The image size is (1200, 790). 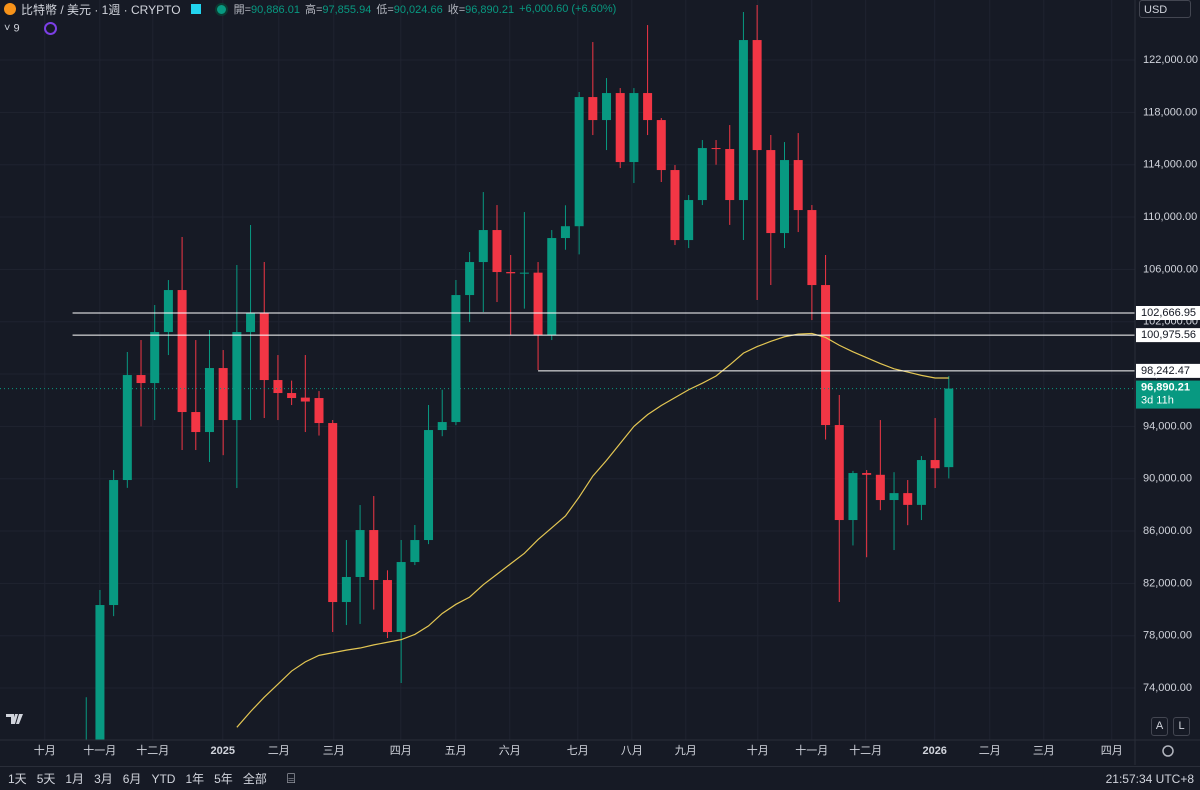 What do you see at coordinates (1170, 60) in the screenshot?
I see `y-tick-label: 122,000.00` at bounding box center [1170, 60].